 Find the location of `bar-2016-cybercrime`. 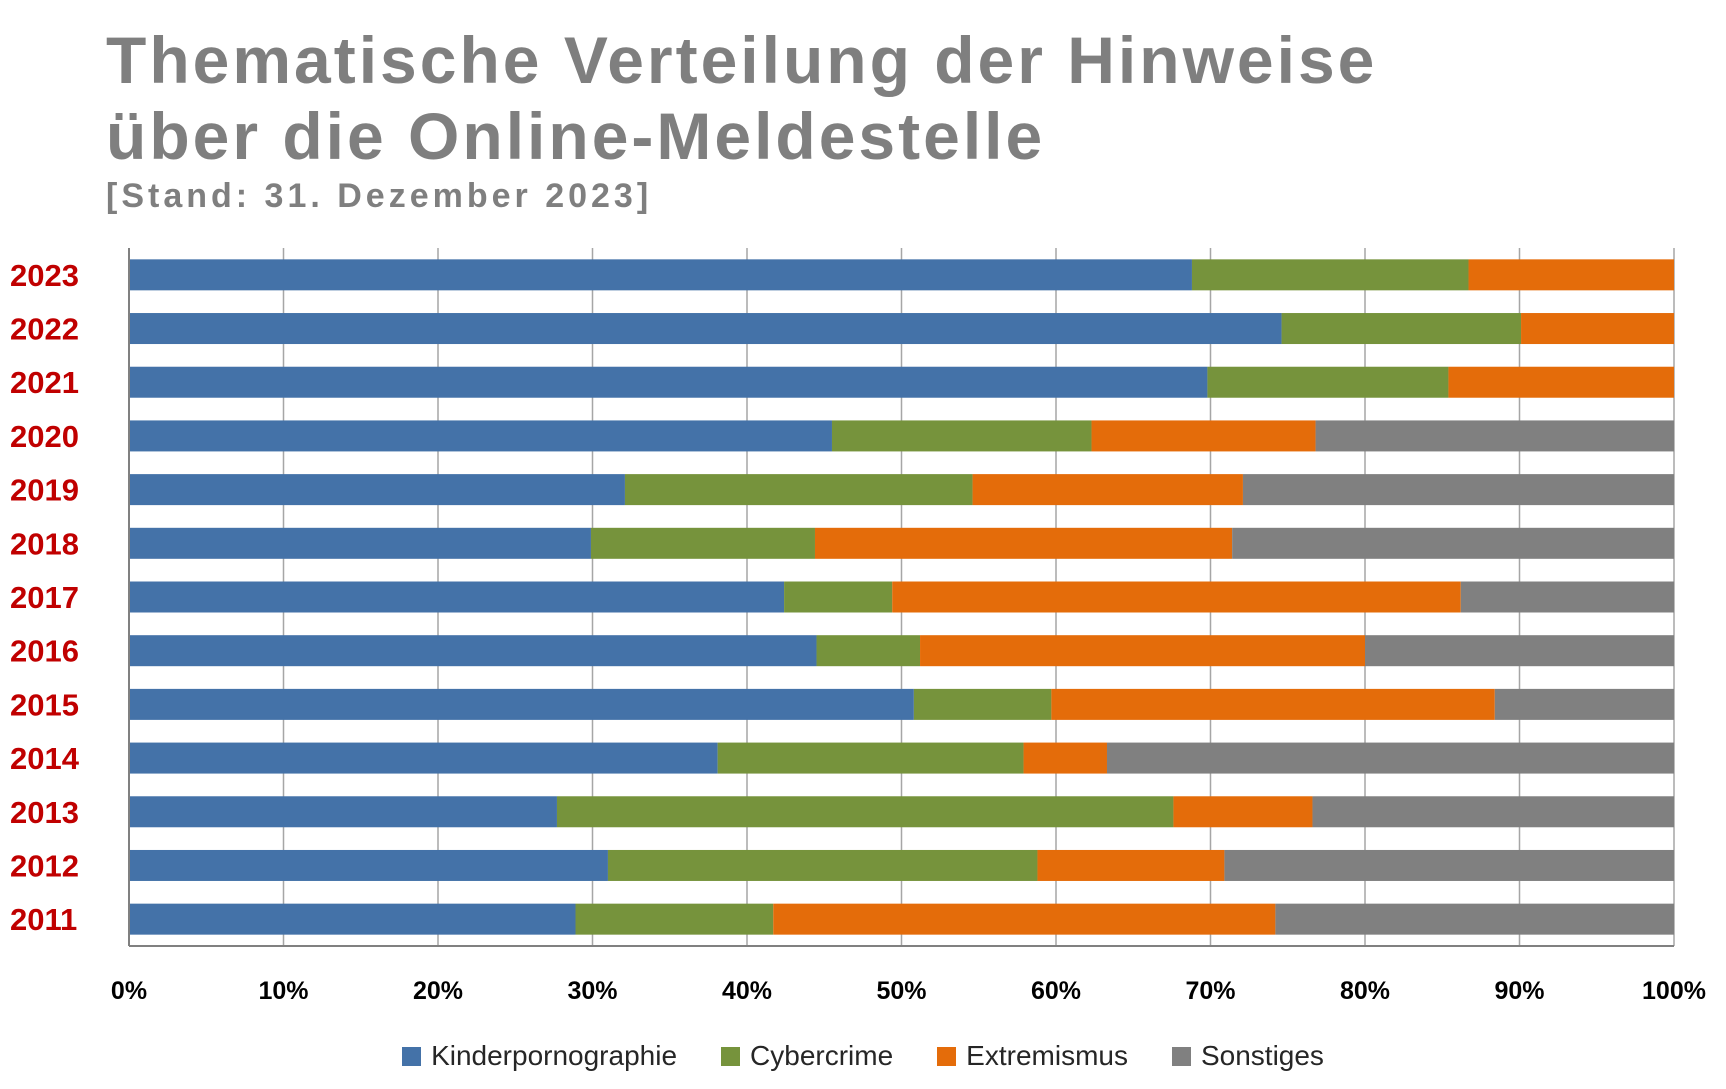

bar-2016-cybercrime is located at coordinates (868, 651).